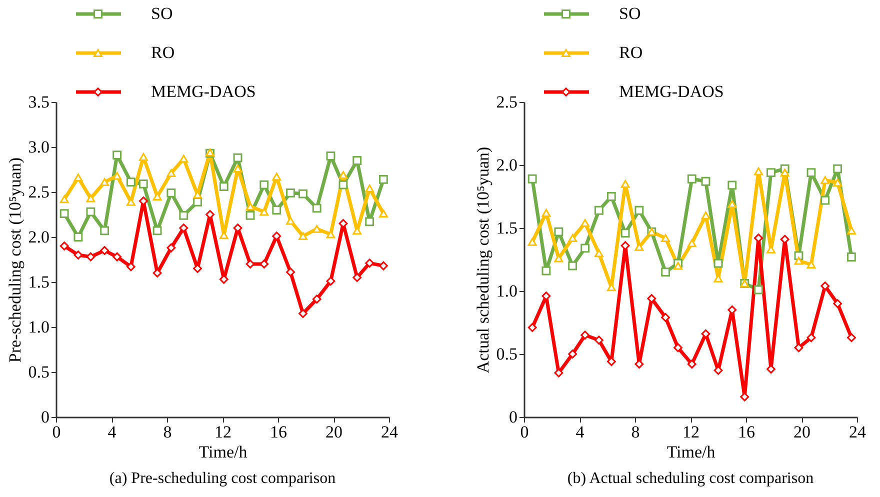 This screenshot has height=497, width=880. What do you see at coordinates (690, 478) in the screenshot?
I see `text: (b) Actual scheduling cost comparison` at bounding box center [690, 478].